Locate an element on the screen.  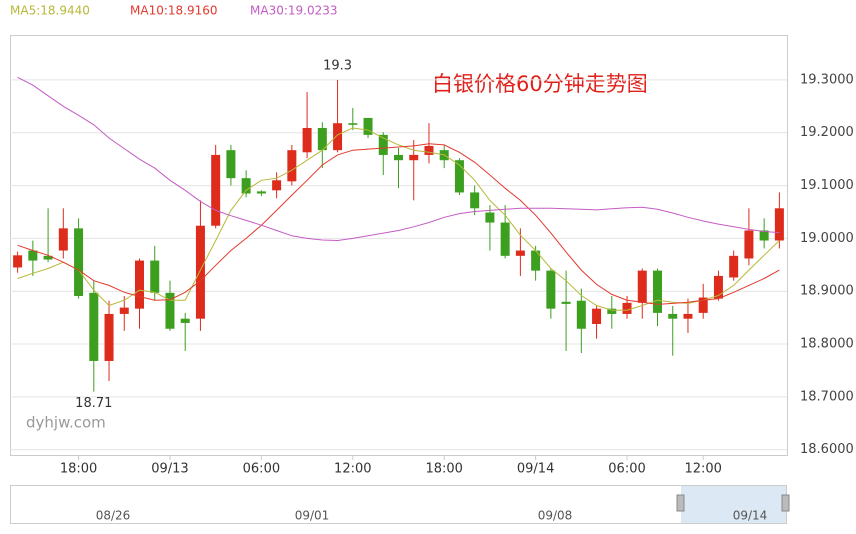
x-tick-label: 09/14 is located at coordinates (535, 469).